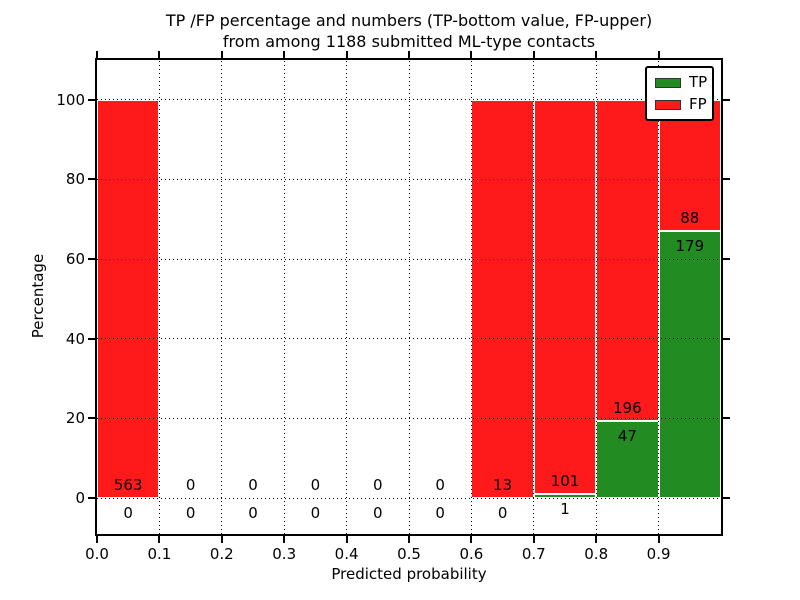  Describe the element at coordinates (80, 498) in the screenshot. I see `y-tick-label: 0` at that location.